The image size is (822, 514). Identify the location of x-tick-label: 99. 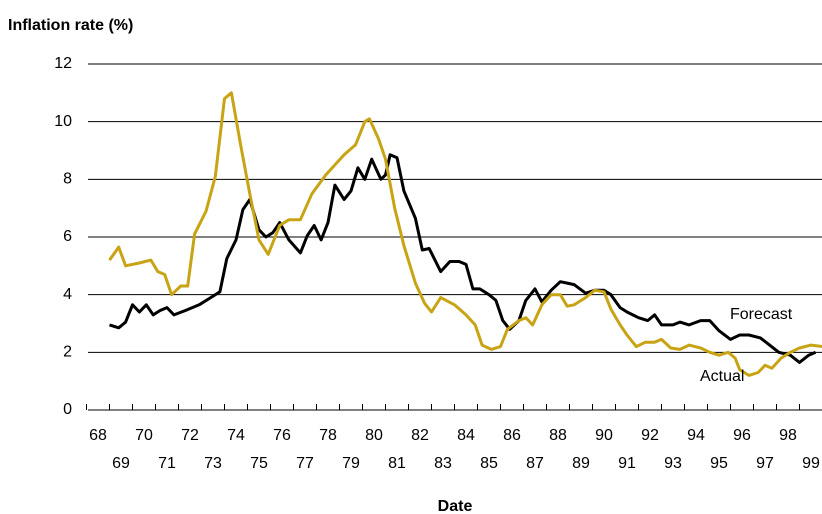
(811, 463).